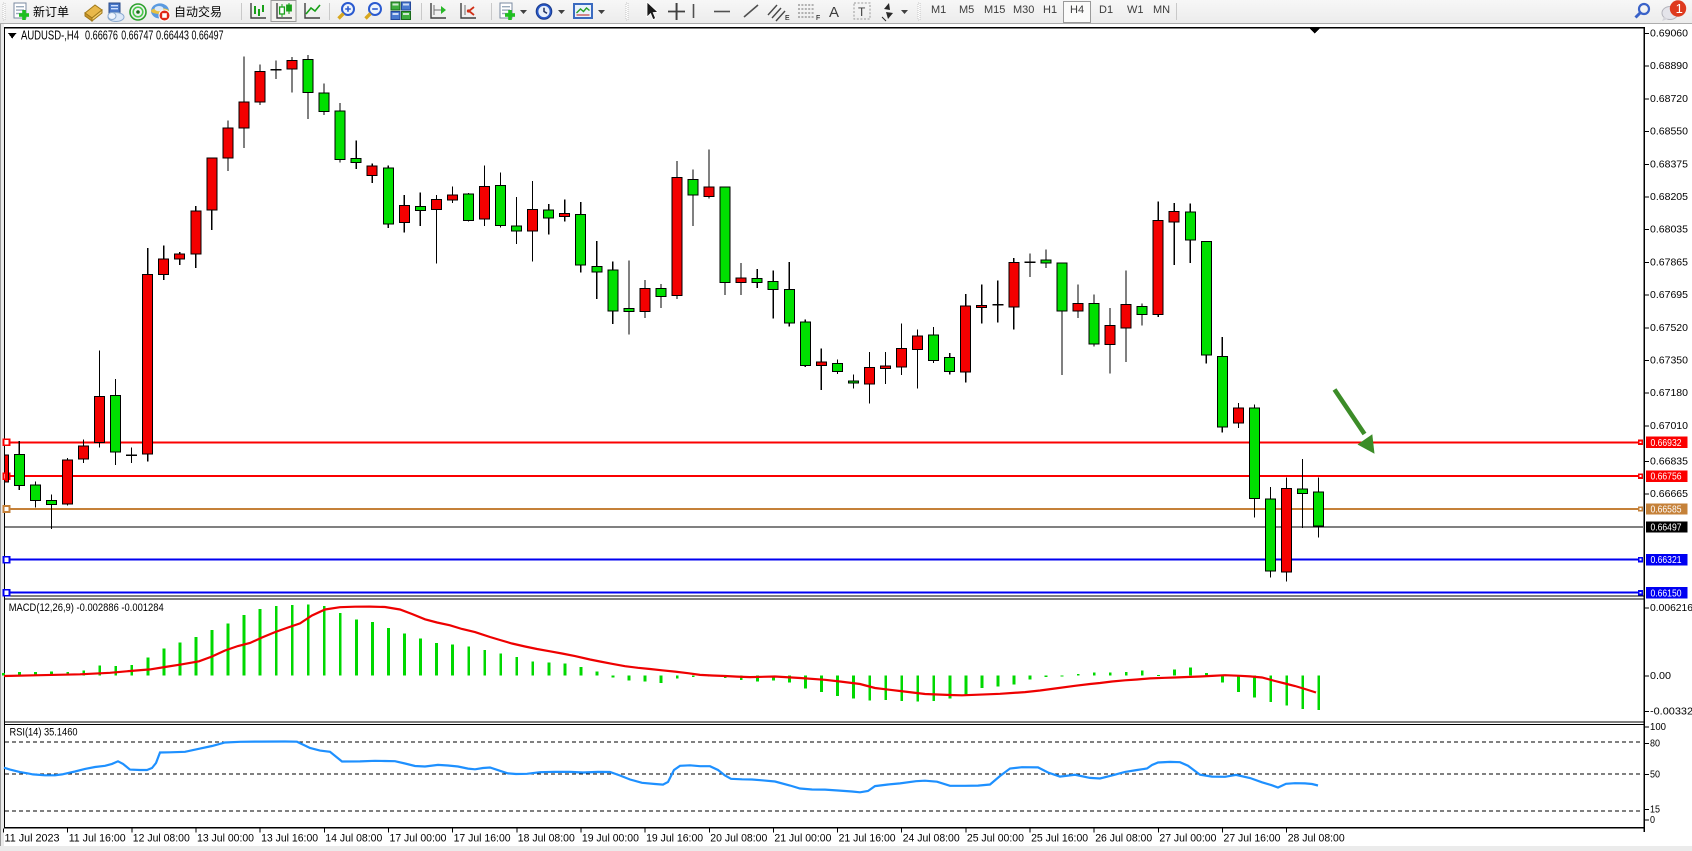 The height and width of the screenshot is (851, 1692). Describe the element at coordinates (44, 733) in the screenshot. I see `svg-text: RSI(14) 35.1460` at that location.